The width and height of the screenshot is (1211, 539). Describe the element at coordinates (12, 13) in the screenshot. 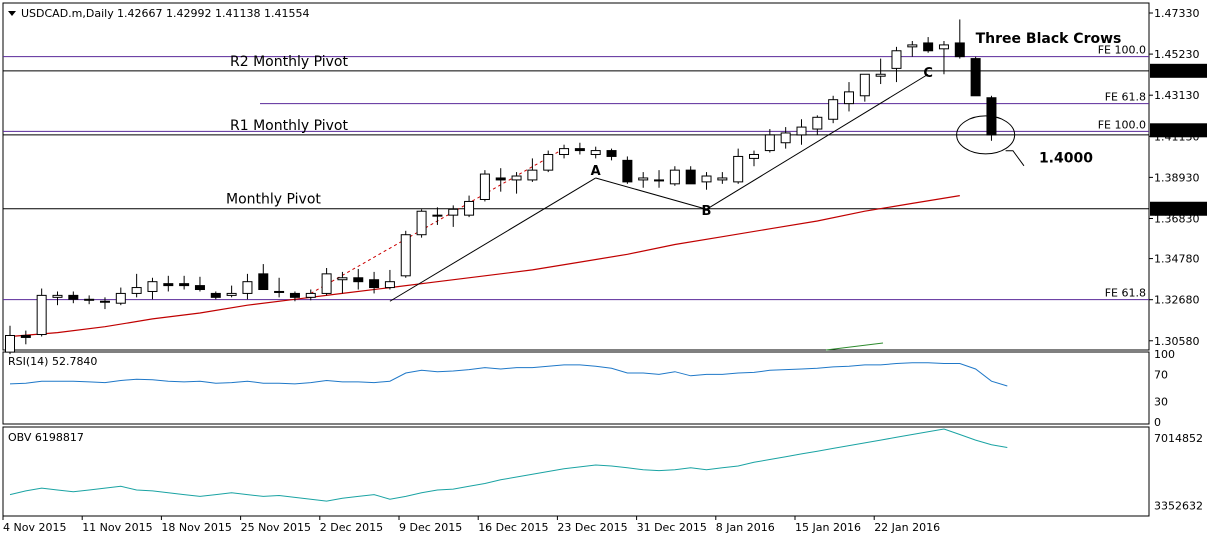

I see `dropdown-arrow-icon` at that location.